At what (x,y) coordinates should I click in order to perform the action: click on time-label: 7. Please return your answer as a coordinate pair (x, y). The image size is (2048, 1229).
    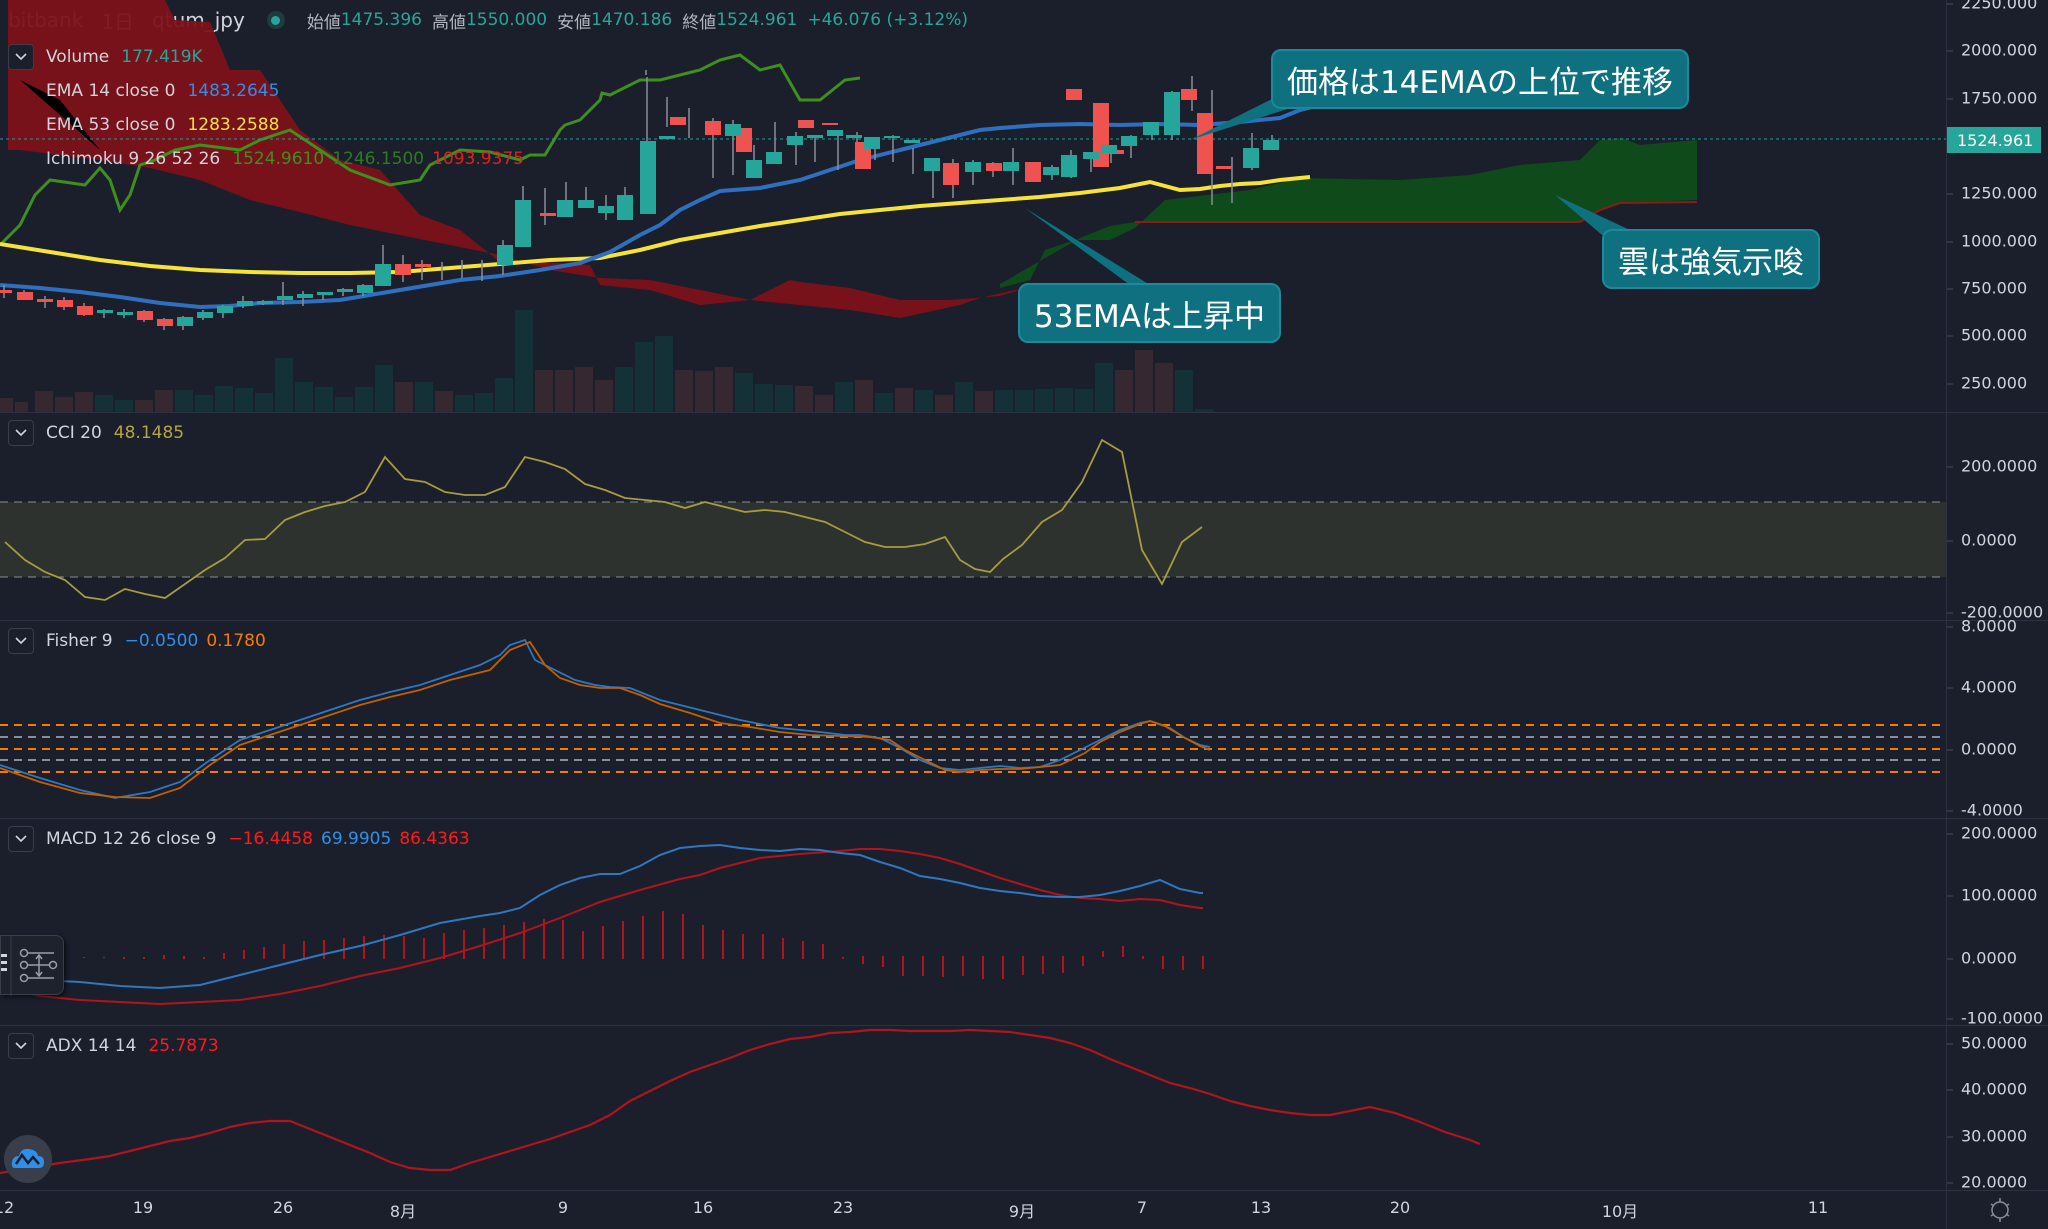
    Looking at the image, I should click on (1142, 1207).